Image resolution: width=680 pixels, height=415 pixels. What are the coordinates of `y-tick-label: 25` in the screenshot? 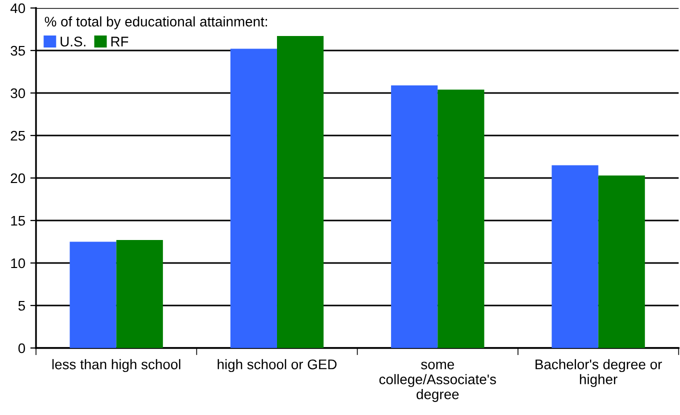 It's located at (18, 135).